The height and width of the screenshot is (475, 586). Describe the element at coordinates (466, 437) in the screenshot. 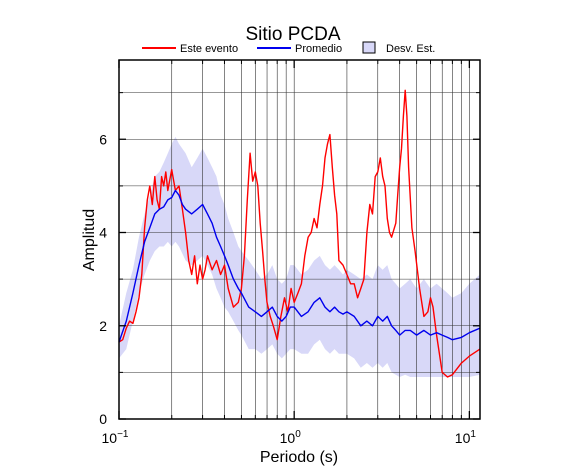

I see `x-tick-label: 10¹` at that location.